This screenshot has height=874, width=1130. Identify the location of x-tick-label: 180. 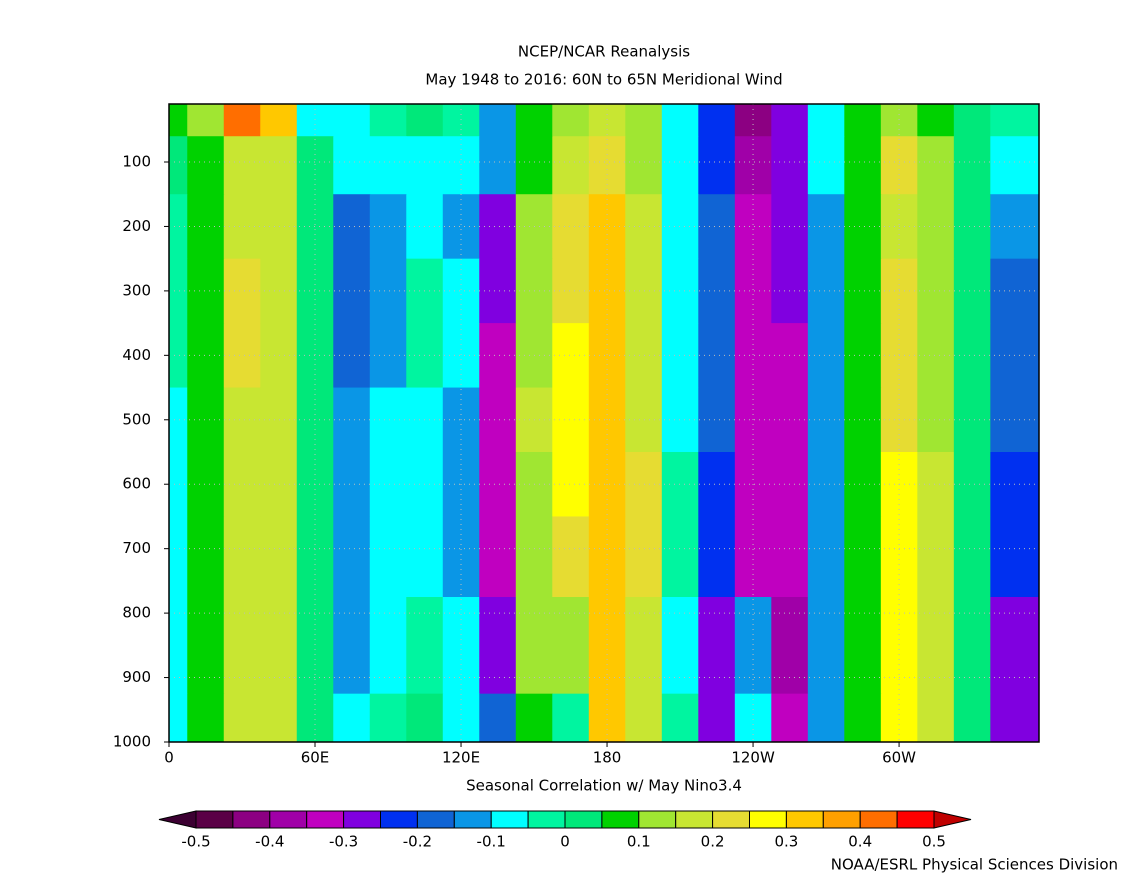
(607, 758).